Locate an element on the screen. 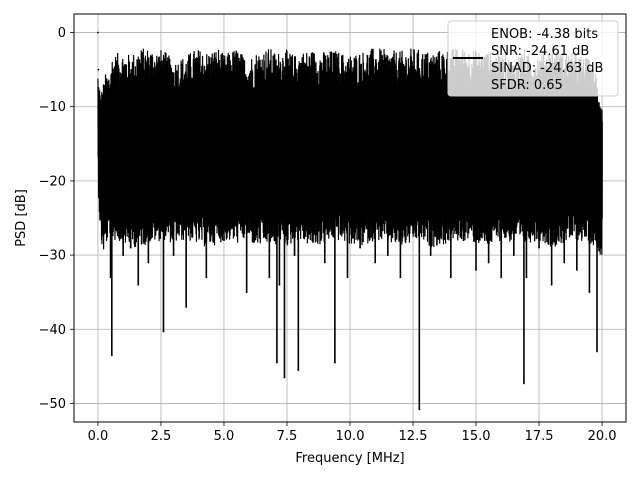  x-tick-label: 20.0 is located at coordinates (602, 436).